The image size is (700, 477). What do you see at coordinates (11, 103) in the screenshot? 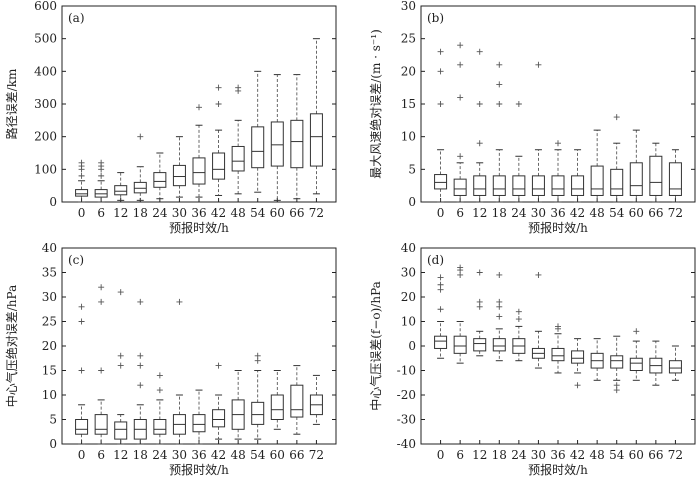
I see `y-axis-label: 路径误差/km` at bounding box center [11, 103].